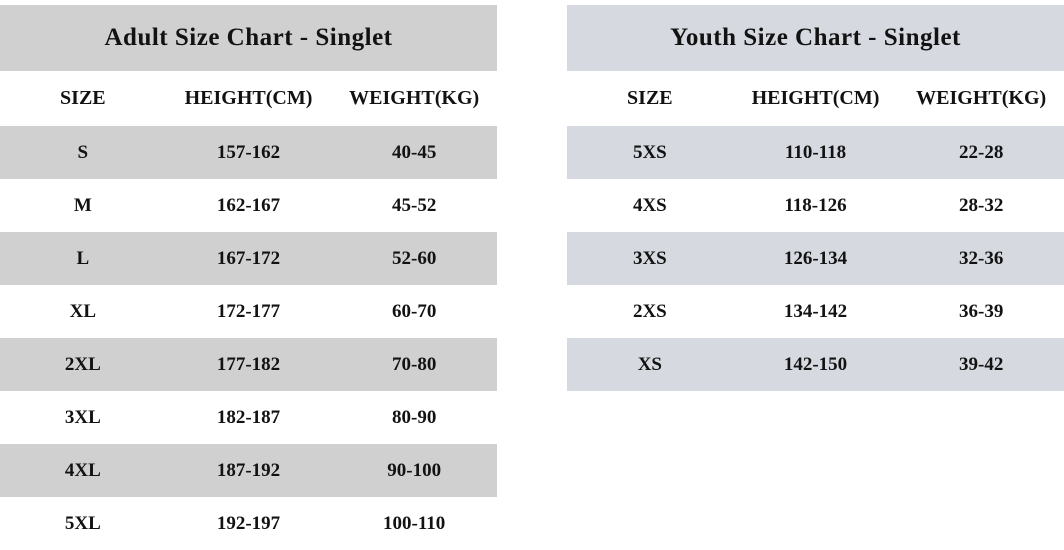  Describe the element at coordinates (83, 258) in the screenshot. I see `size-cell: L` at that location.